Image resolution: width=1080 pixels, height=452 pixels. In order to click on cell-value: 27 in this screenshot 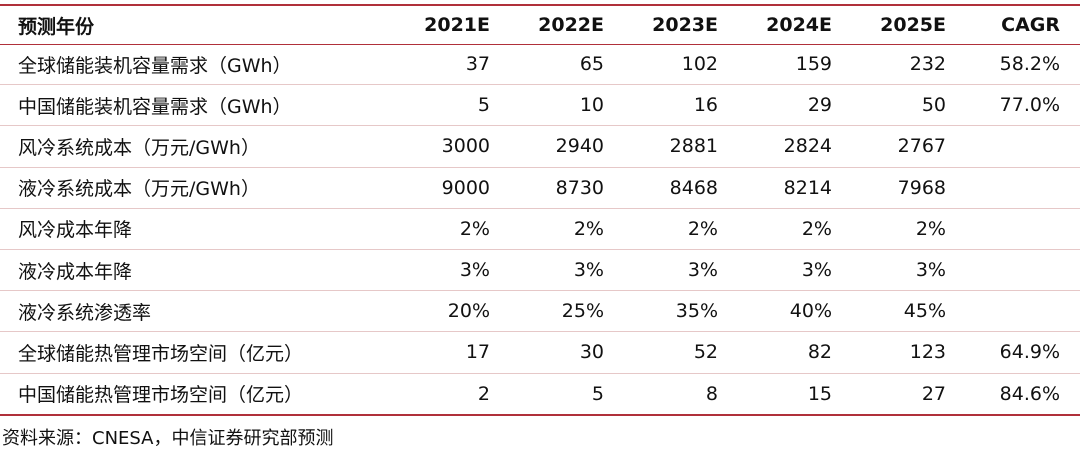, I will do `click(933, 393)`.